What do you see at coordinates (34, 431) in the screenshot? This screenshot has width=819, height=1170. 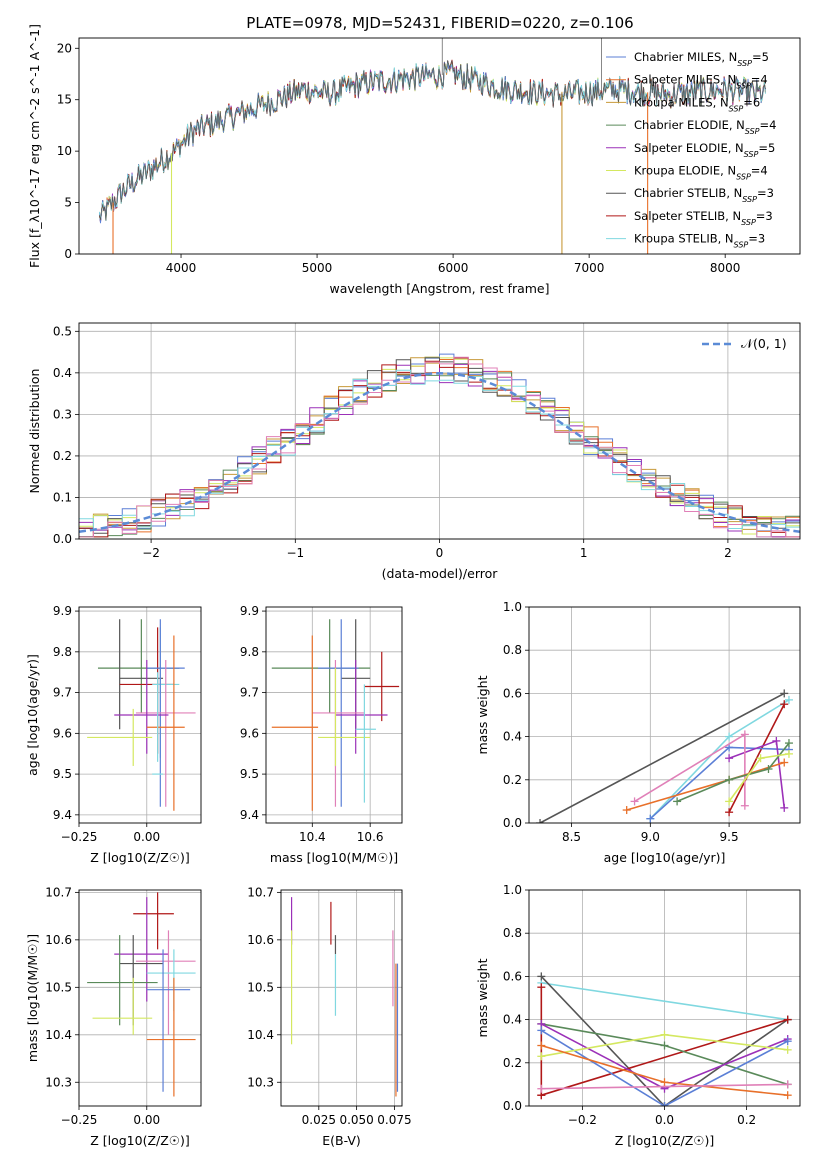 I see `residuals-ylabel: Normed distribution` at bounding box center [34, 431].